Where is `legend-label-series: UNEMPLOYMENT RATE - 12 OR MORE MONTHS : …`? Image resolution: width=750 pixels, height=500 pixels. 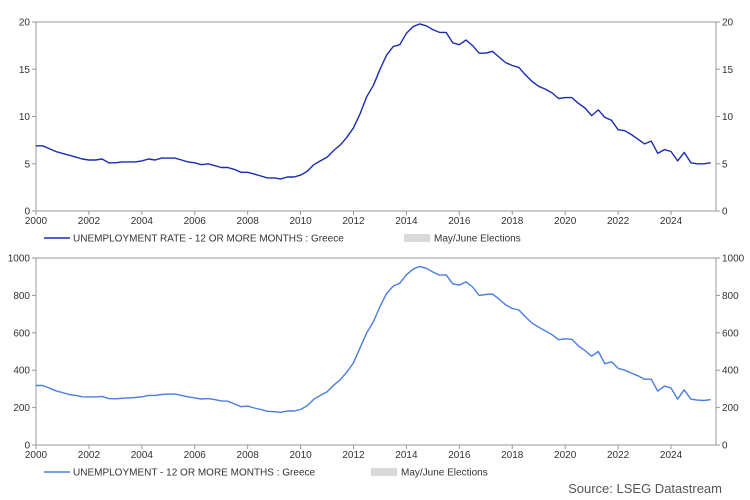
legend-label-series: UNEMPLOYMENT RATE - 12 OR MORE MONTHS : … is located at coordinates (208, 239).